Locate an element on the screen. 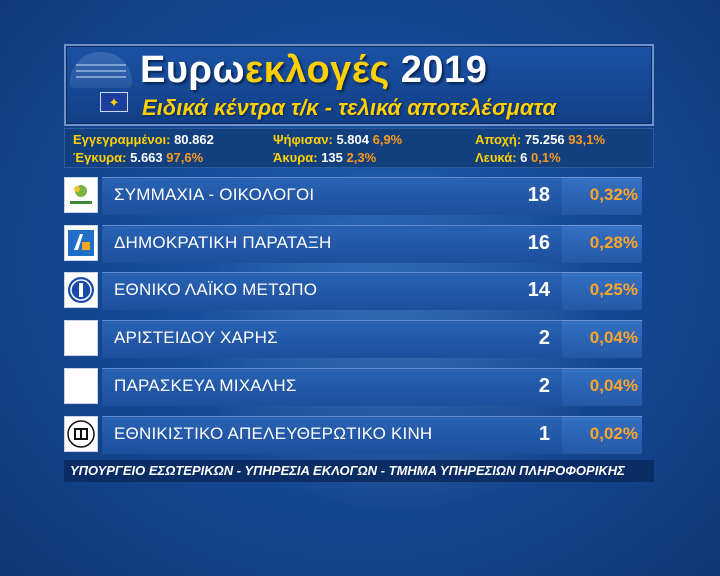  ecologists-logo is located at coordinates (81, 195).